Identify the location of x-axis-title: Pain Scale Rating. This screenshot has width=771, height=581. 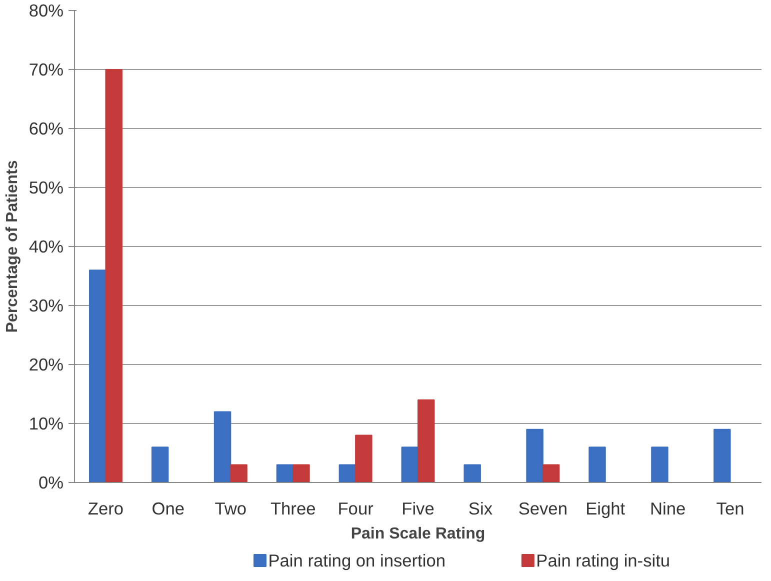
(418, 534).